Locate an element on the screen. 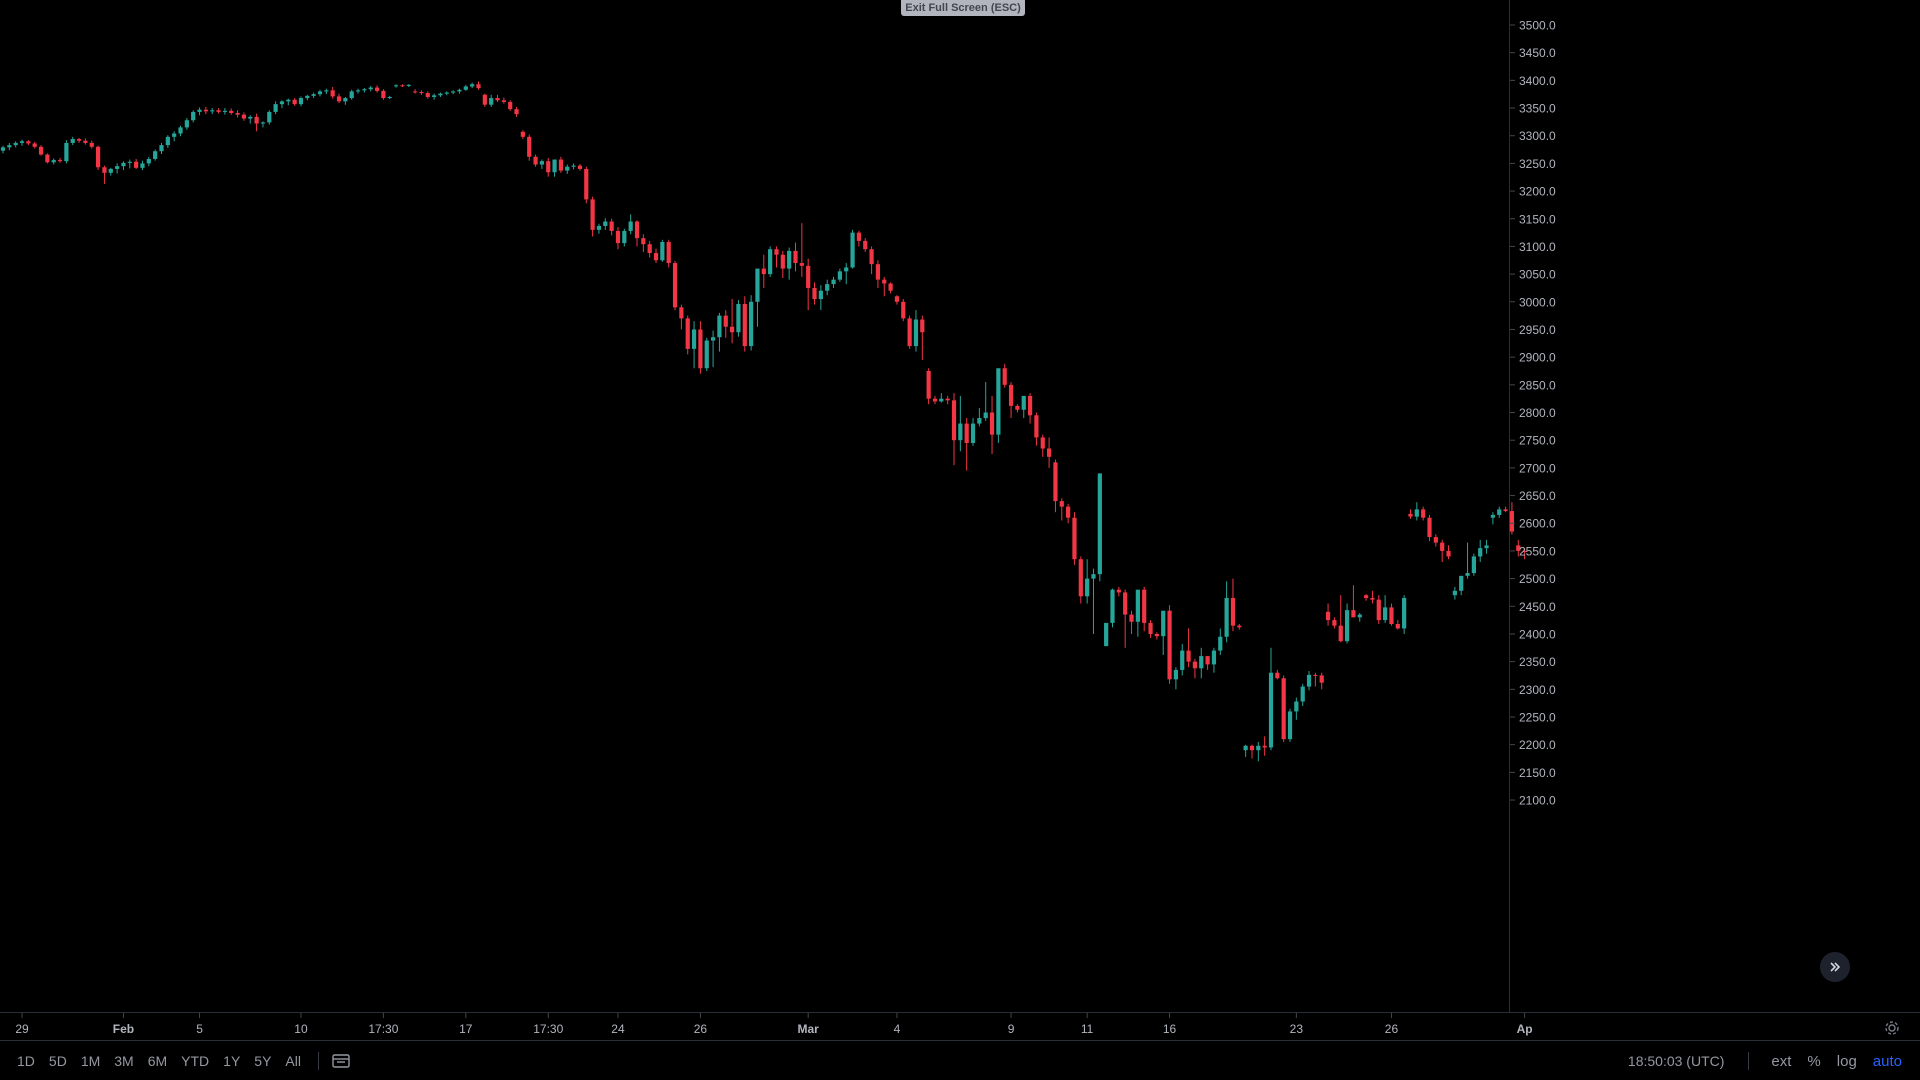 The image size is (1920, 1080). utc-clock: 18:50:03 (UTC) is located at coordinates (1676, 1061).